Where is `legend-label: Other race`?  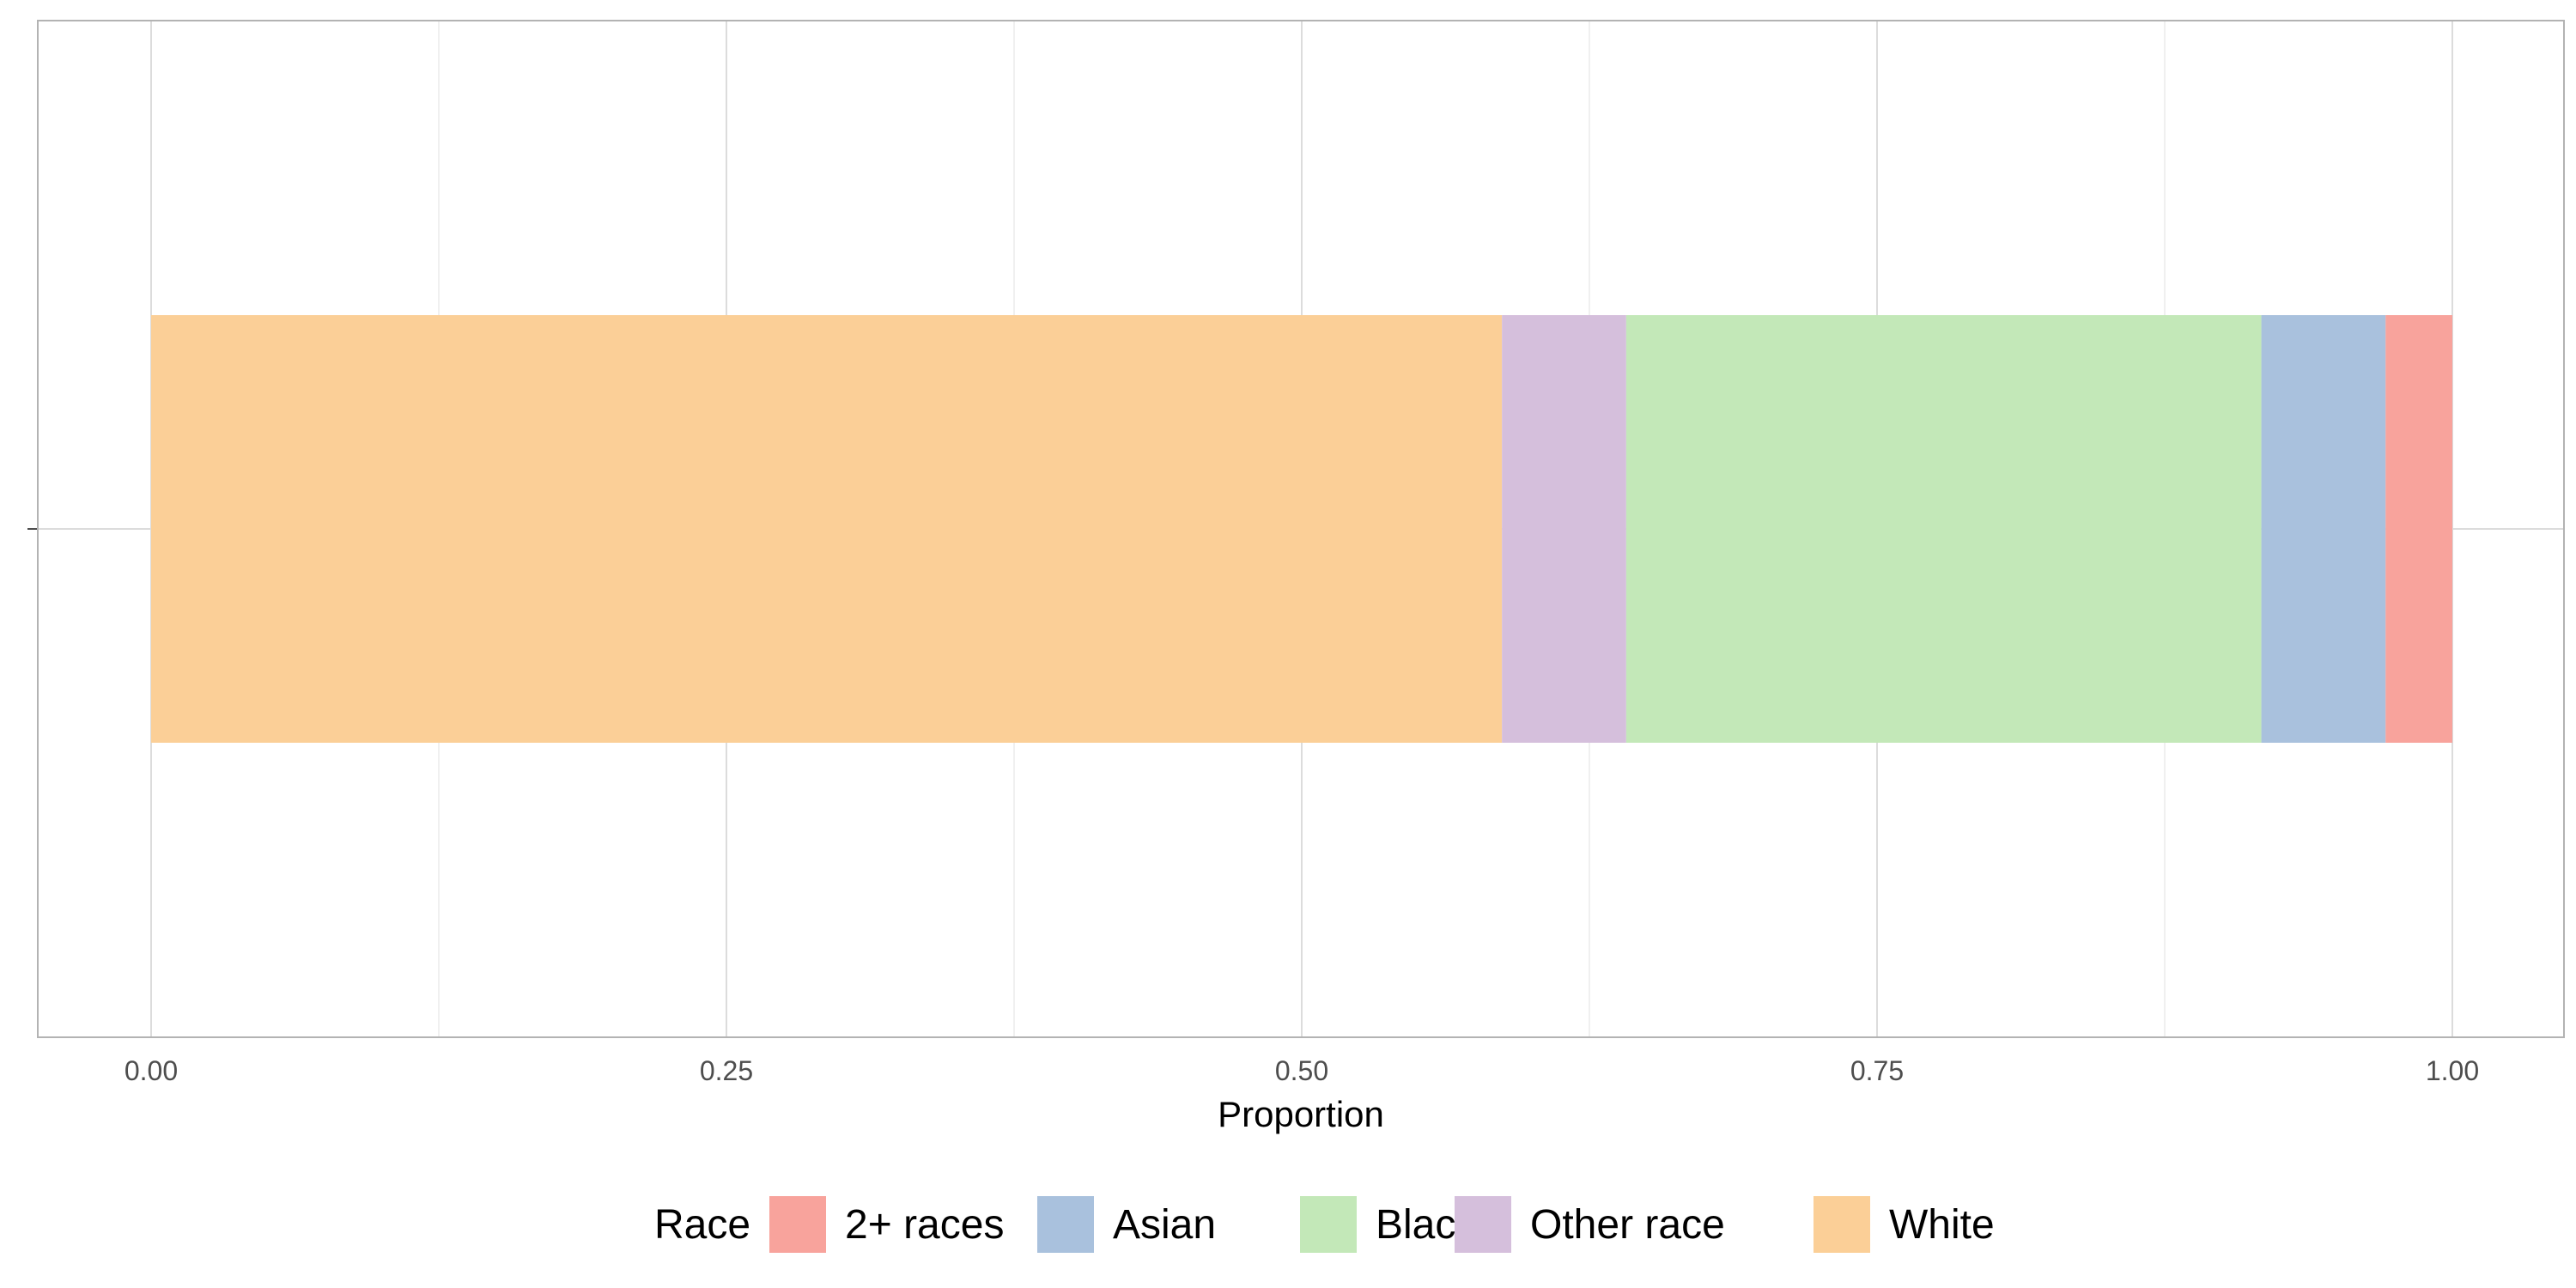
legend-label: Other race is located at coordinates (1627, 1225).